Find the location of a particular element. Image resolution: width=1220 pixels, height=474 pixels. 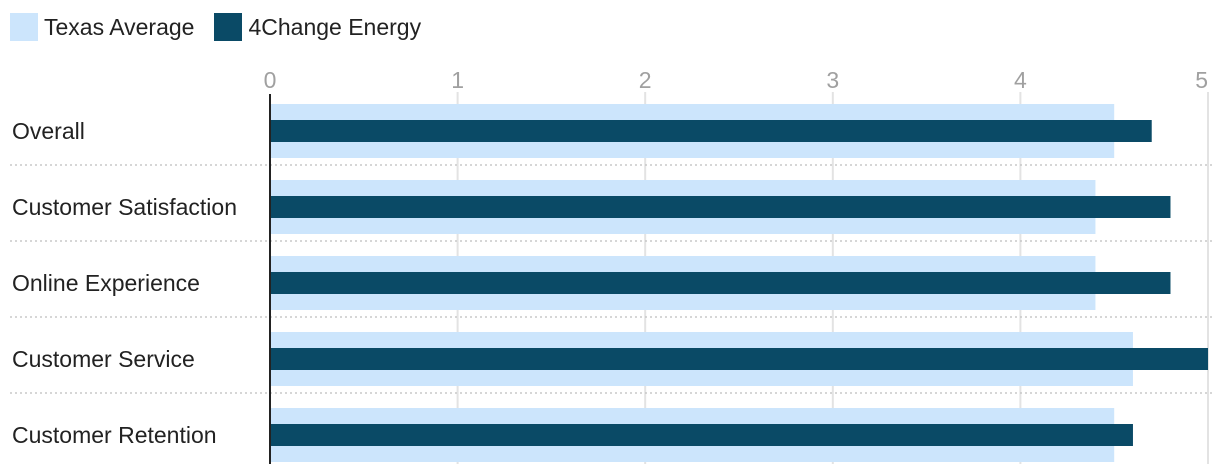

x-tick-label: 4 is located at coordinates (1020, 80).